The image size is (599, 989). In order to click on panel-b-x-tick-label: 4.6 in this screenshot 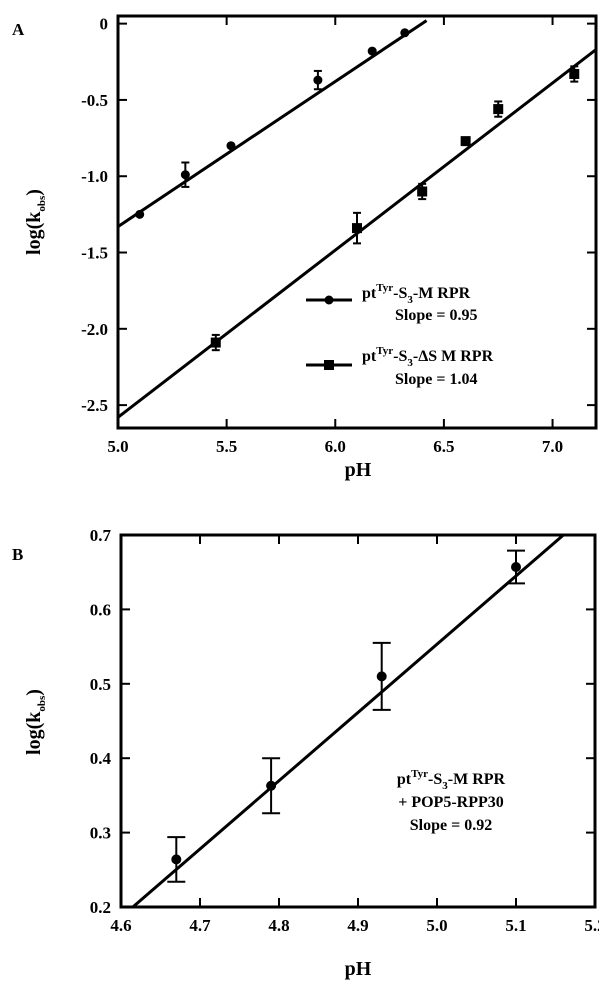, I will do `click(120, 925)`.